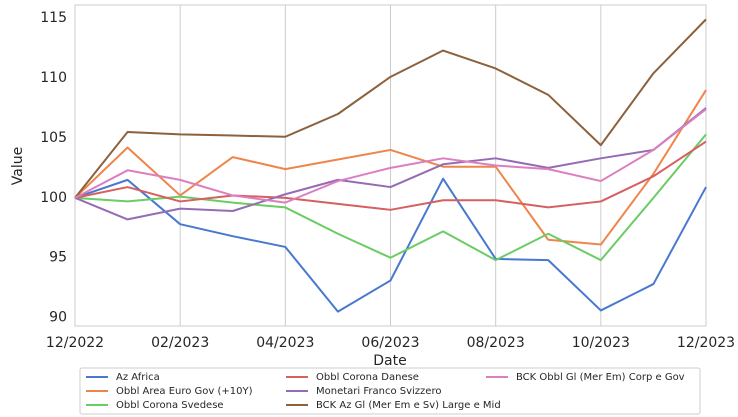  I want to click on x-tick-label: 12/2022, so click(75, 343).